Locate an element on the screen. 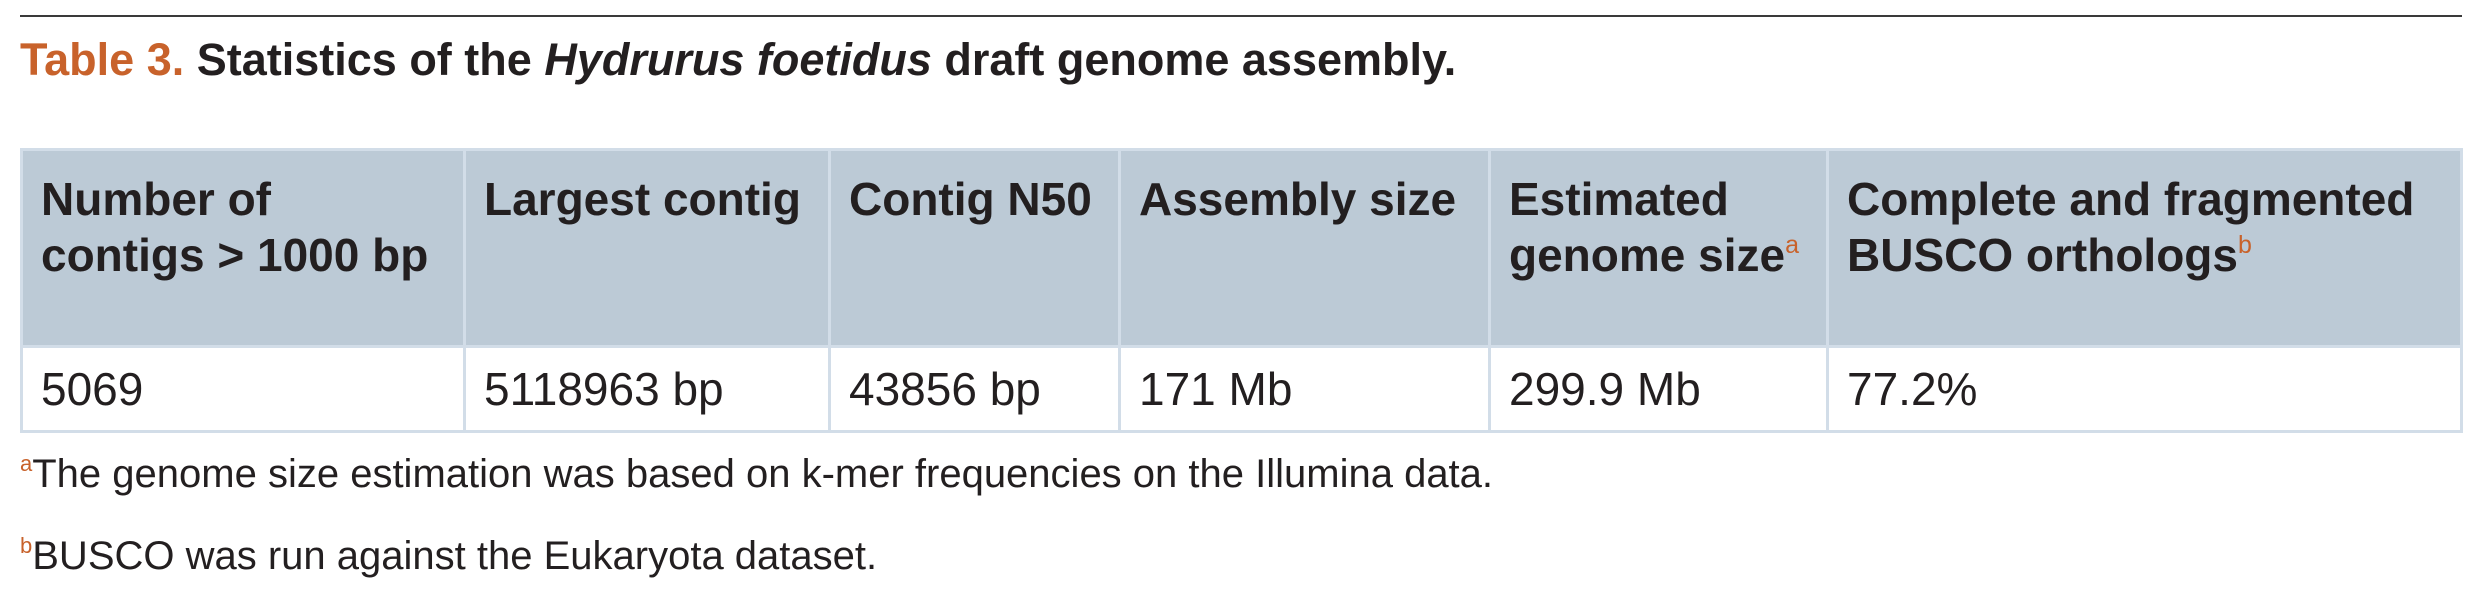 Image resolution: width=2478 pixels, height=604 pixels. cell-estimated-genome-size: 299.9 Mb is located at coordinates (1658, 389).